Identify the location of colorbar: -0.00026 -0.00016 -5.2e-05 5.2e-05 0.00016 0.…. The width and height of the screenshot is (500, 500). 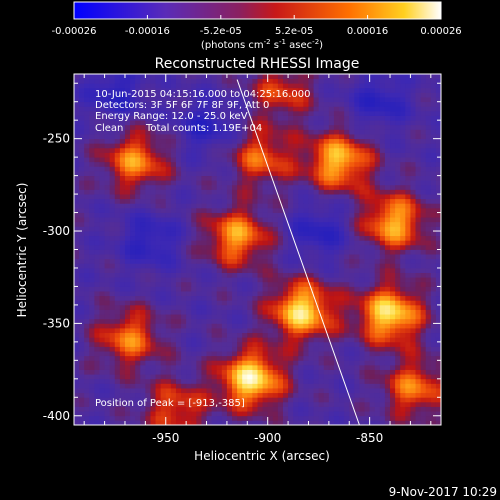
(257, 26).